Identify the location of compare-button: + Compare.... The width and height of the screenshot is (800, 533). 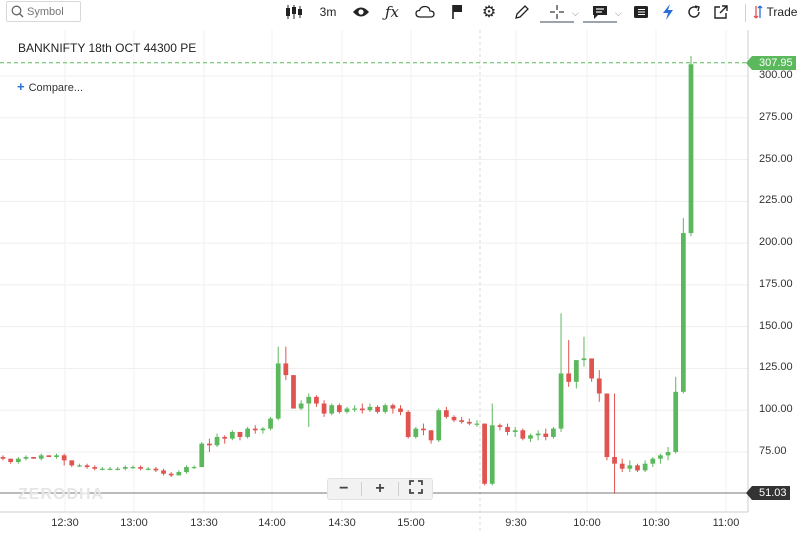
(50, 86).